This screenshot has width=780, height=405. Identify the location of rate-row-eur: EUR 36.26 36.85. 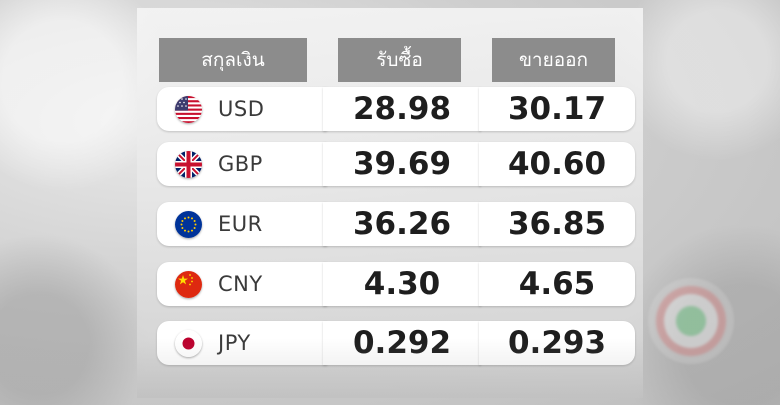
(396, 224).